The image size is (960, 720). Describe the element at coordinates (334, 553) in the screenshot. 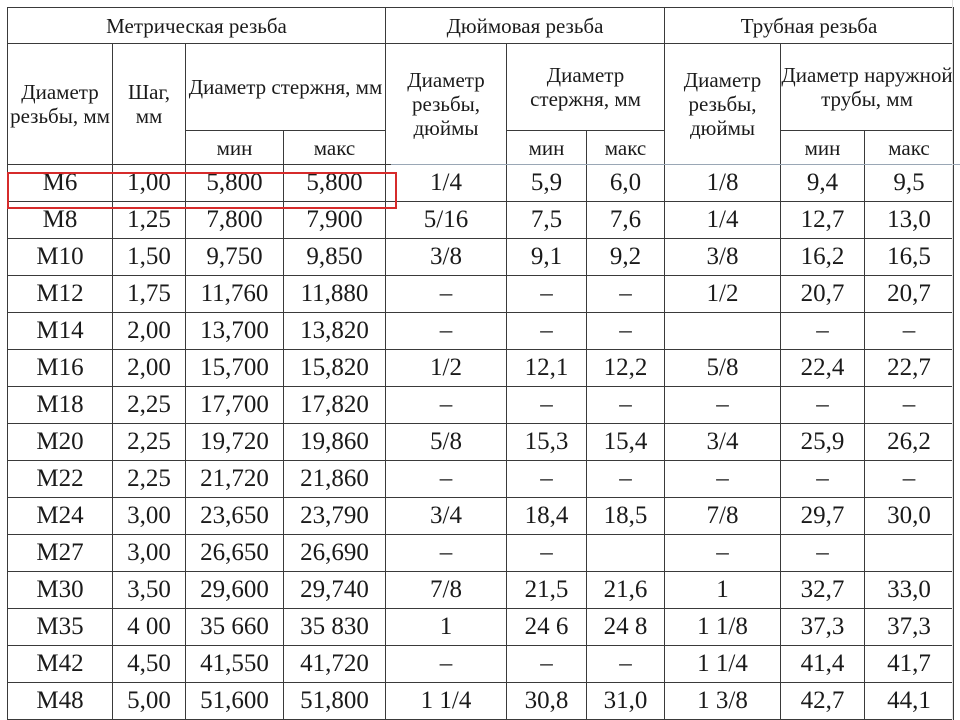

I see `table-cell: 26,690` at that location.